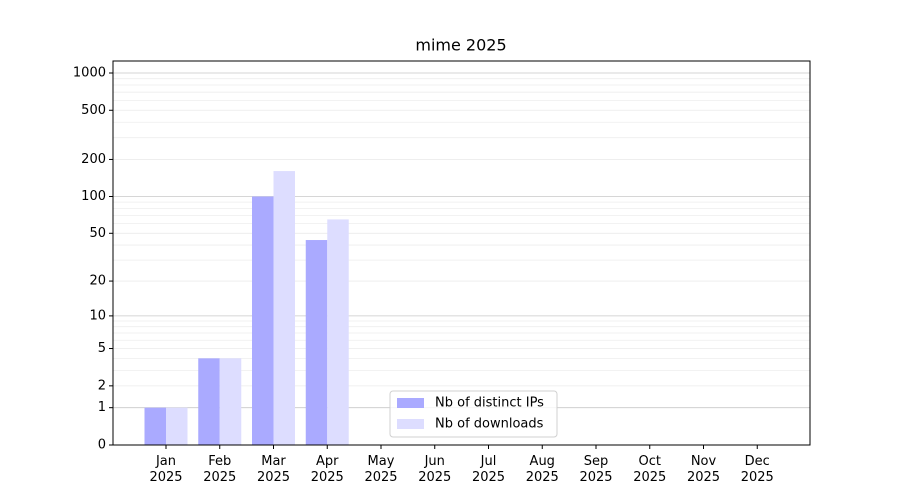 This screenshot has height=504, width=900. Describe the element at coordinates (93, 159) in the screenshot. I see `y-tick-label: 200` at that location.